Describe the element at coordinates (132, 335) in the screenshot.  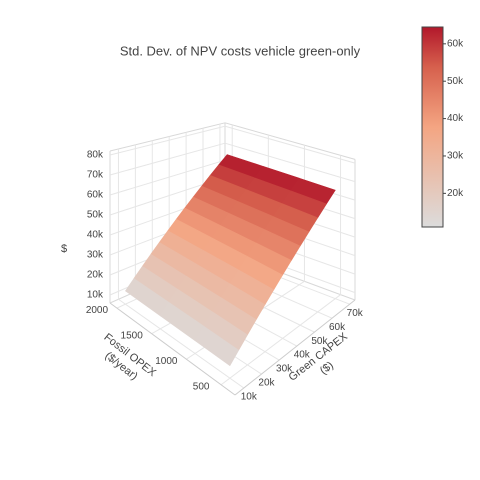
I see `y-tick-label: 1500` at that location.